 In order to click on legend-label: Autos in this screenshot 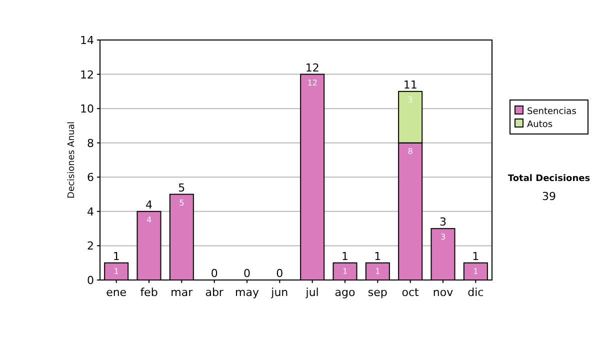, I will do `click(540, 125)`.